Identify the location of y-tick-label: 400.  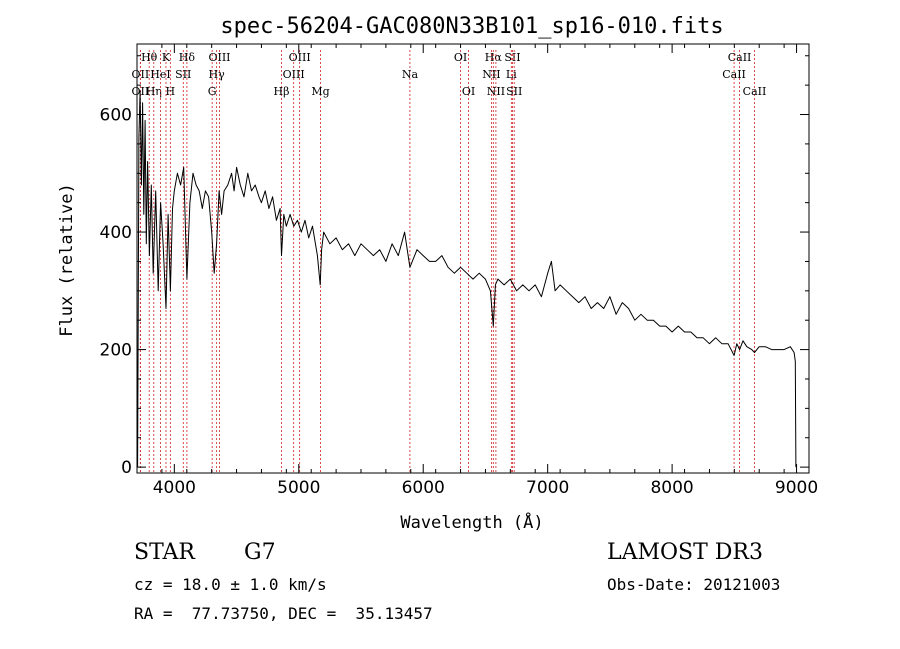
(116, 233).